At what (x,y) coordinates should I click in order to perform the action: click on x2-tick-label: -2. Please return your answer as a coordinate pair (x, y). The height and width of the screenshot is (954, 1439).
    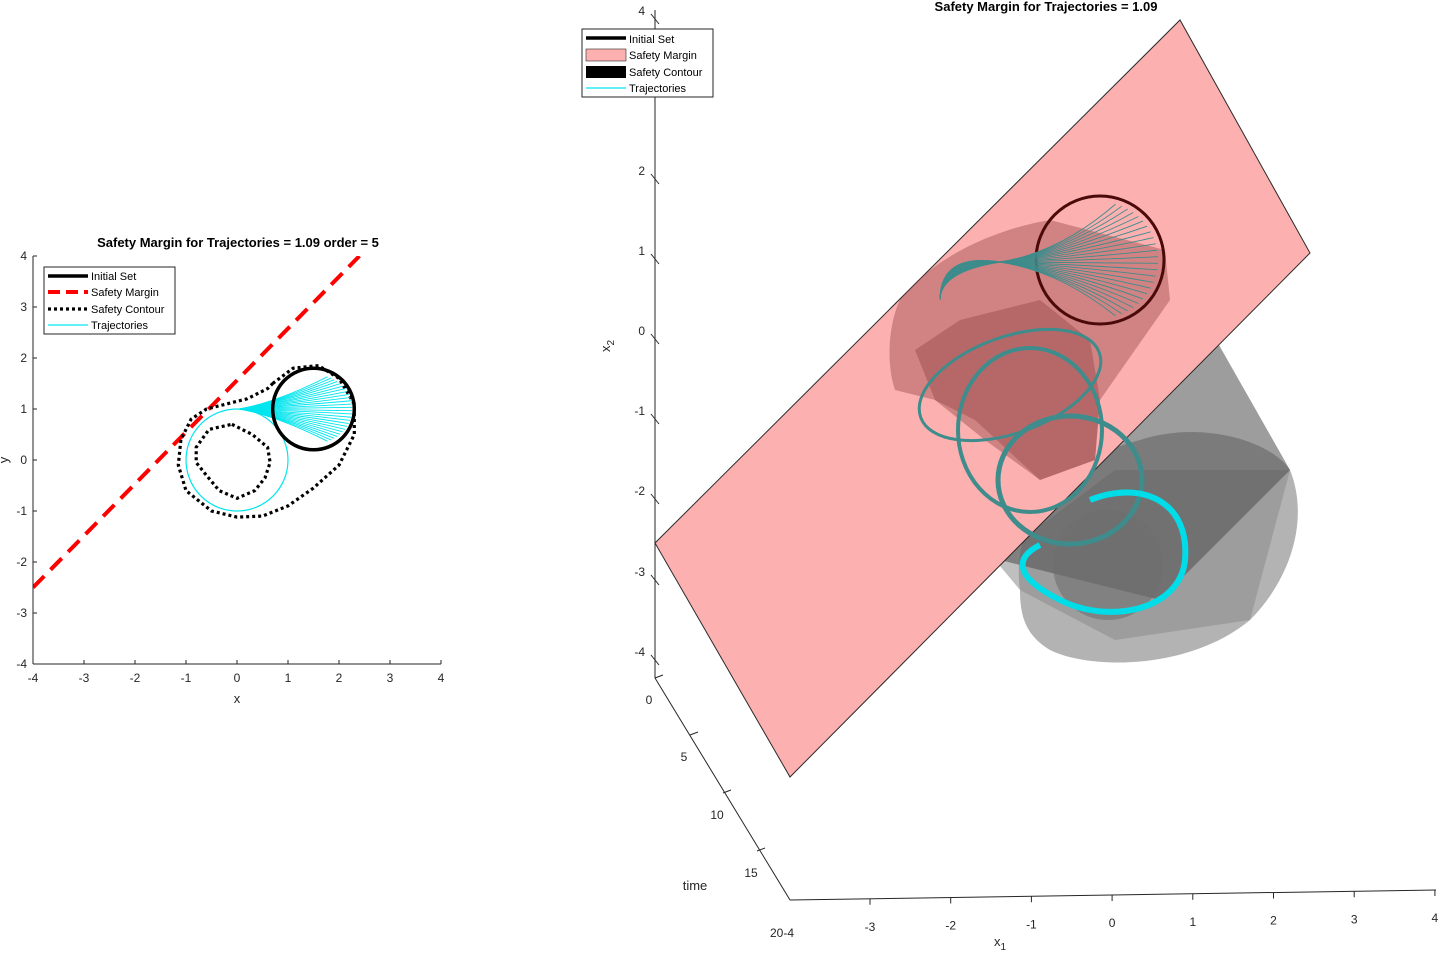
    Looking at the image, I should click on (639, 491).